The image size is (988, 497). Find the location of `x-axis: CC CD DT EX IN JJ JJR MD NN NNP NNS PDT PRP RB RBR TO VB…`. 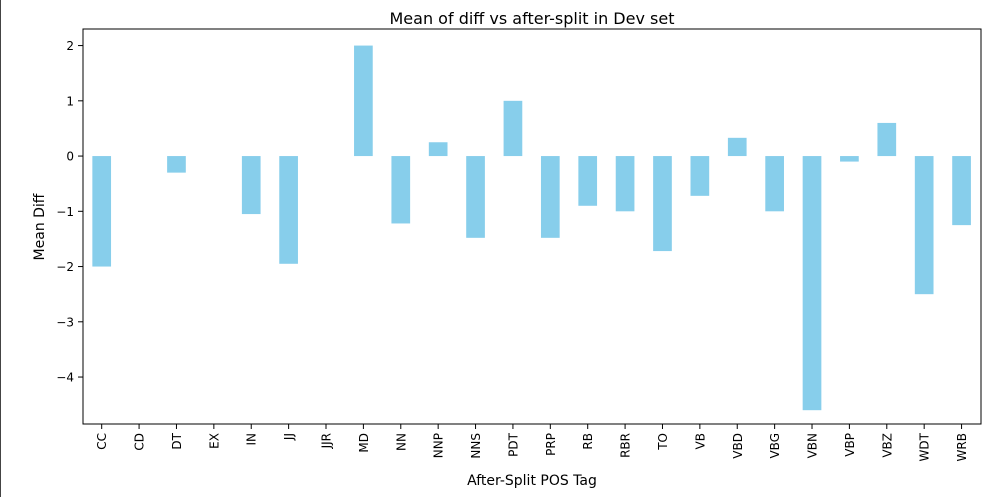

x-axis: CC CD DT EX IN JJ JJR MD NN NNP NNS PDT PRP RB RBR TO VB… is located at coordinates (532, 442).